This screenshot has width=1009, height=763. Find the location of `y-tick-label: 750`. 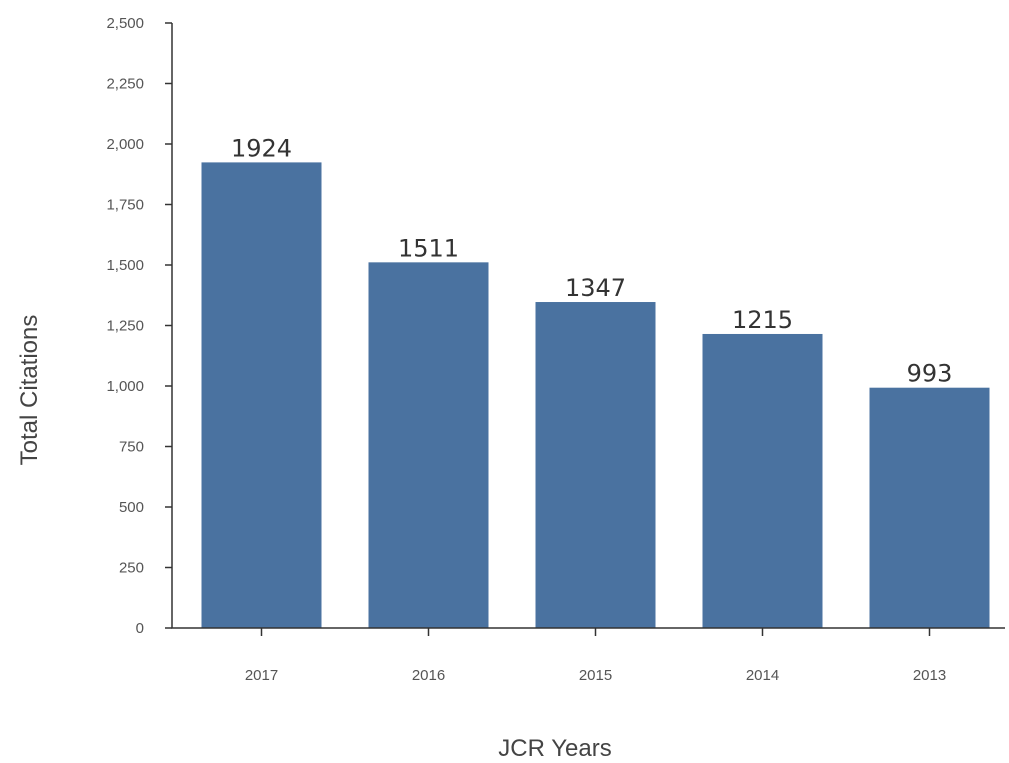

y-tick-label: 750 is located at coordinates (131, 447).